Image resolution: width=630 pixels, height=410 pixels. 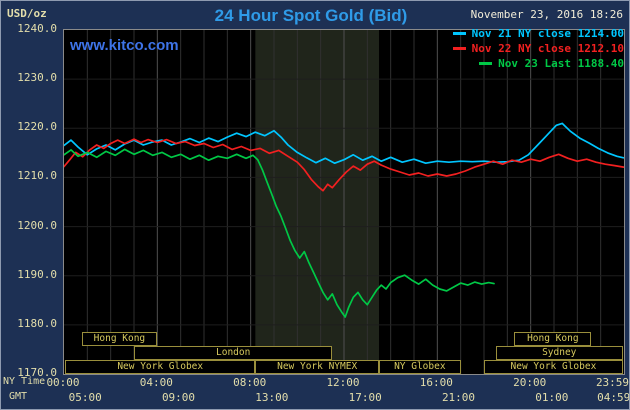 What do you see at coordinates (37, 28) in the screenshot?
I see `y-tick-label: 1240.0` at bounding box center [37, 28].